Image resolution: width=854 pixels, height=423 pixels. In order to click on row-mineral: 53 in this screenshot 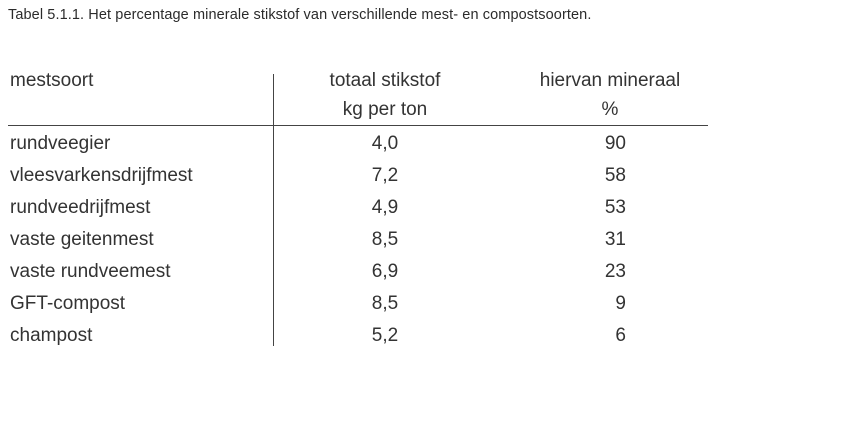, I will do `click(615, 207)`.